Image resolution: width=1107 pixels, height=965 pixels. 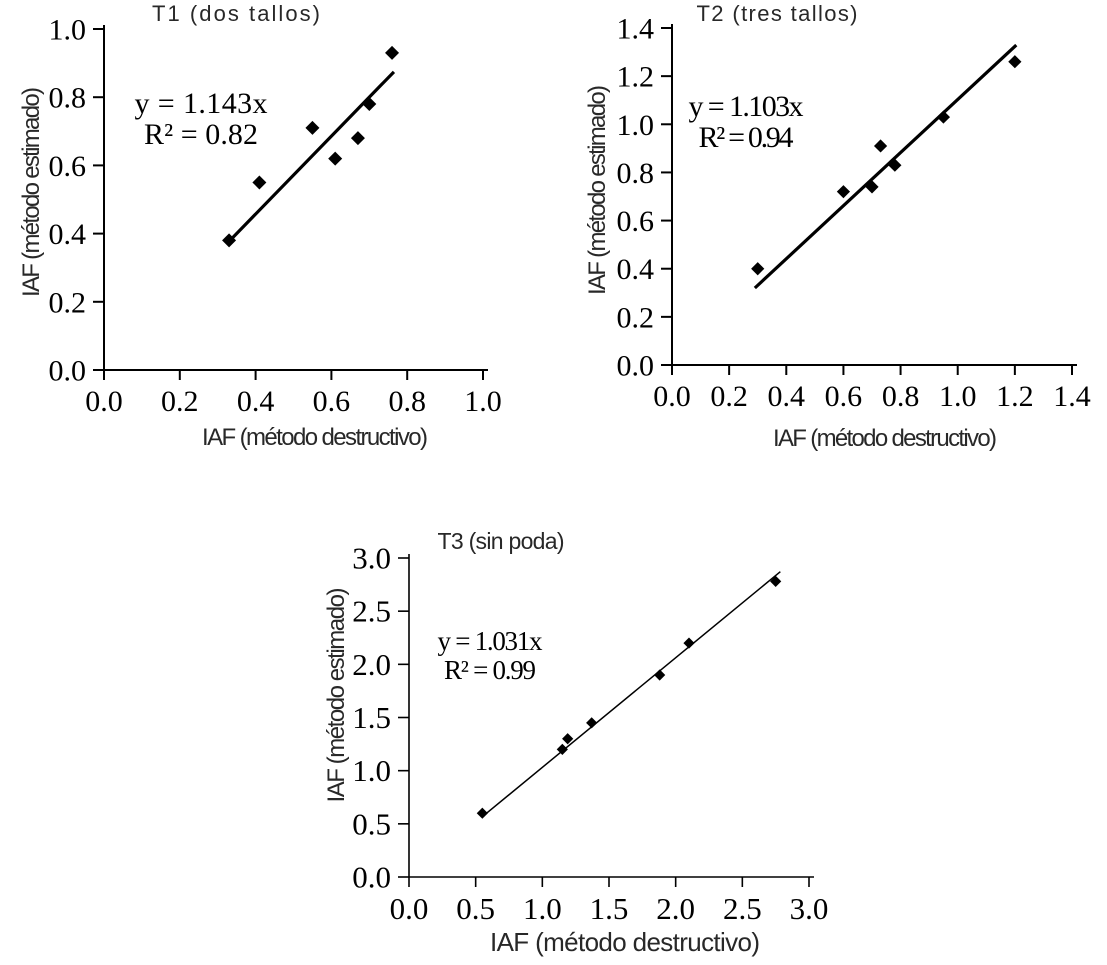 I want to click on y-tick-label: 3.0, so click(x=371, y=558).